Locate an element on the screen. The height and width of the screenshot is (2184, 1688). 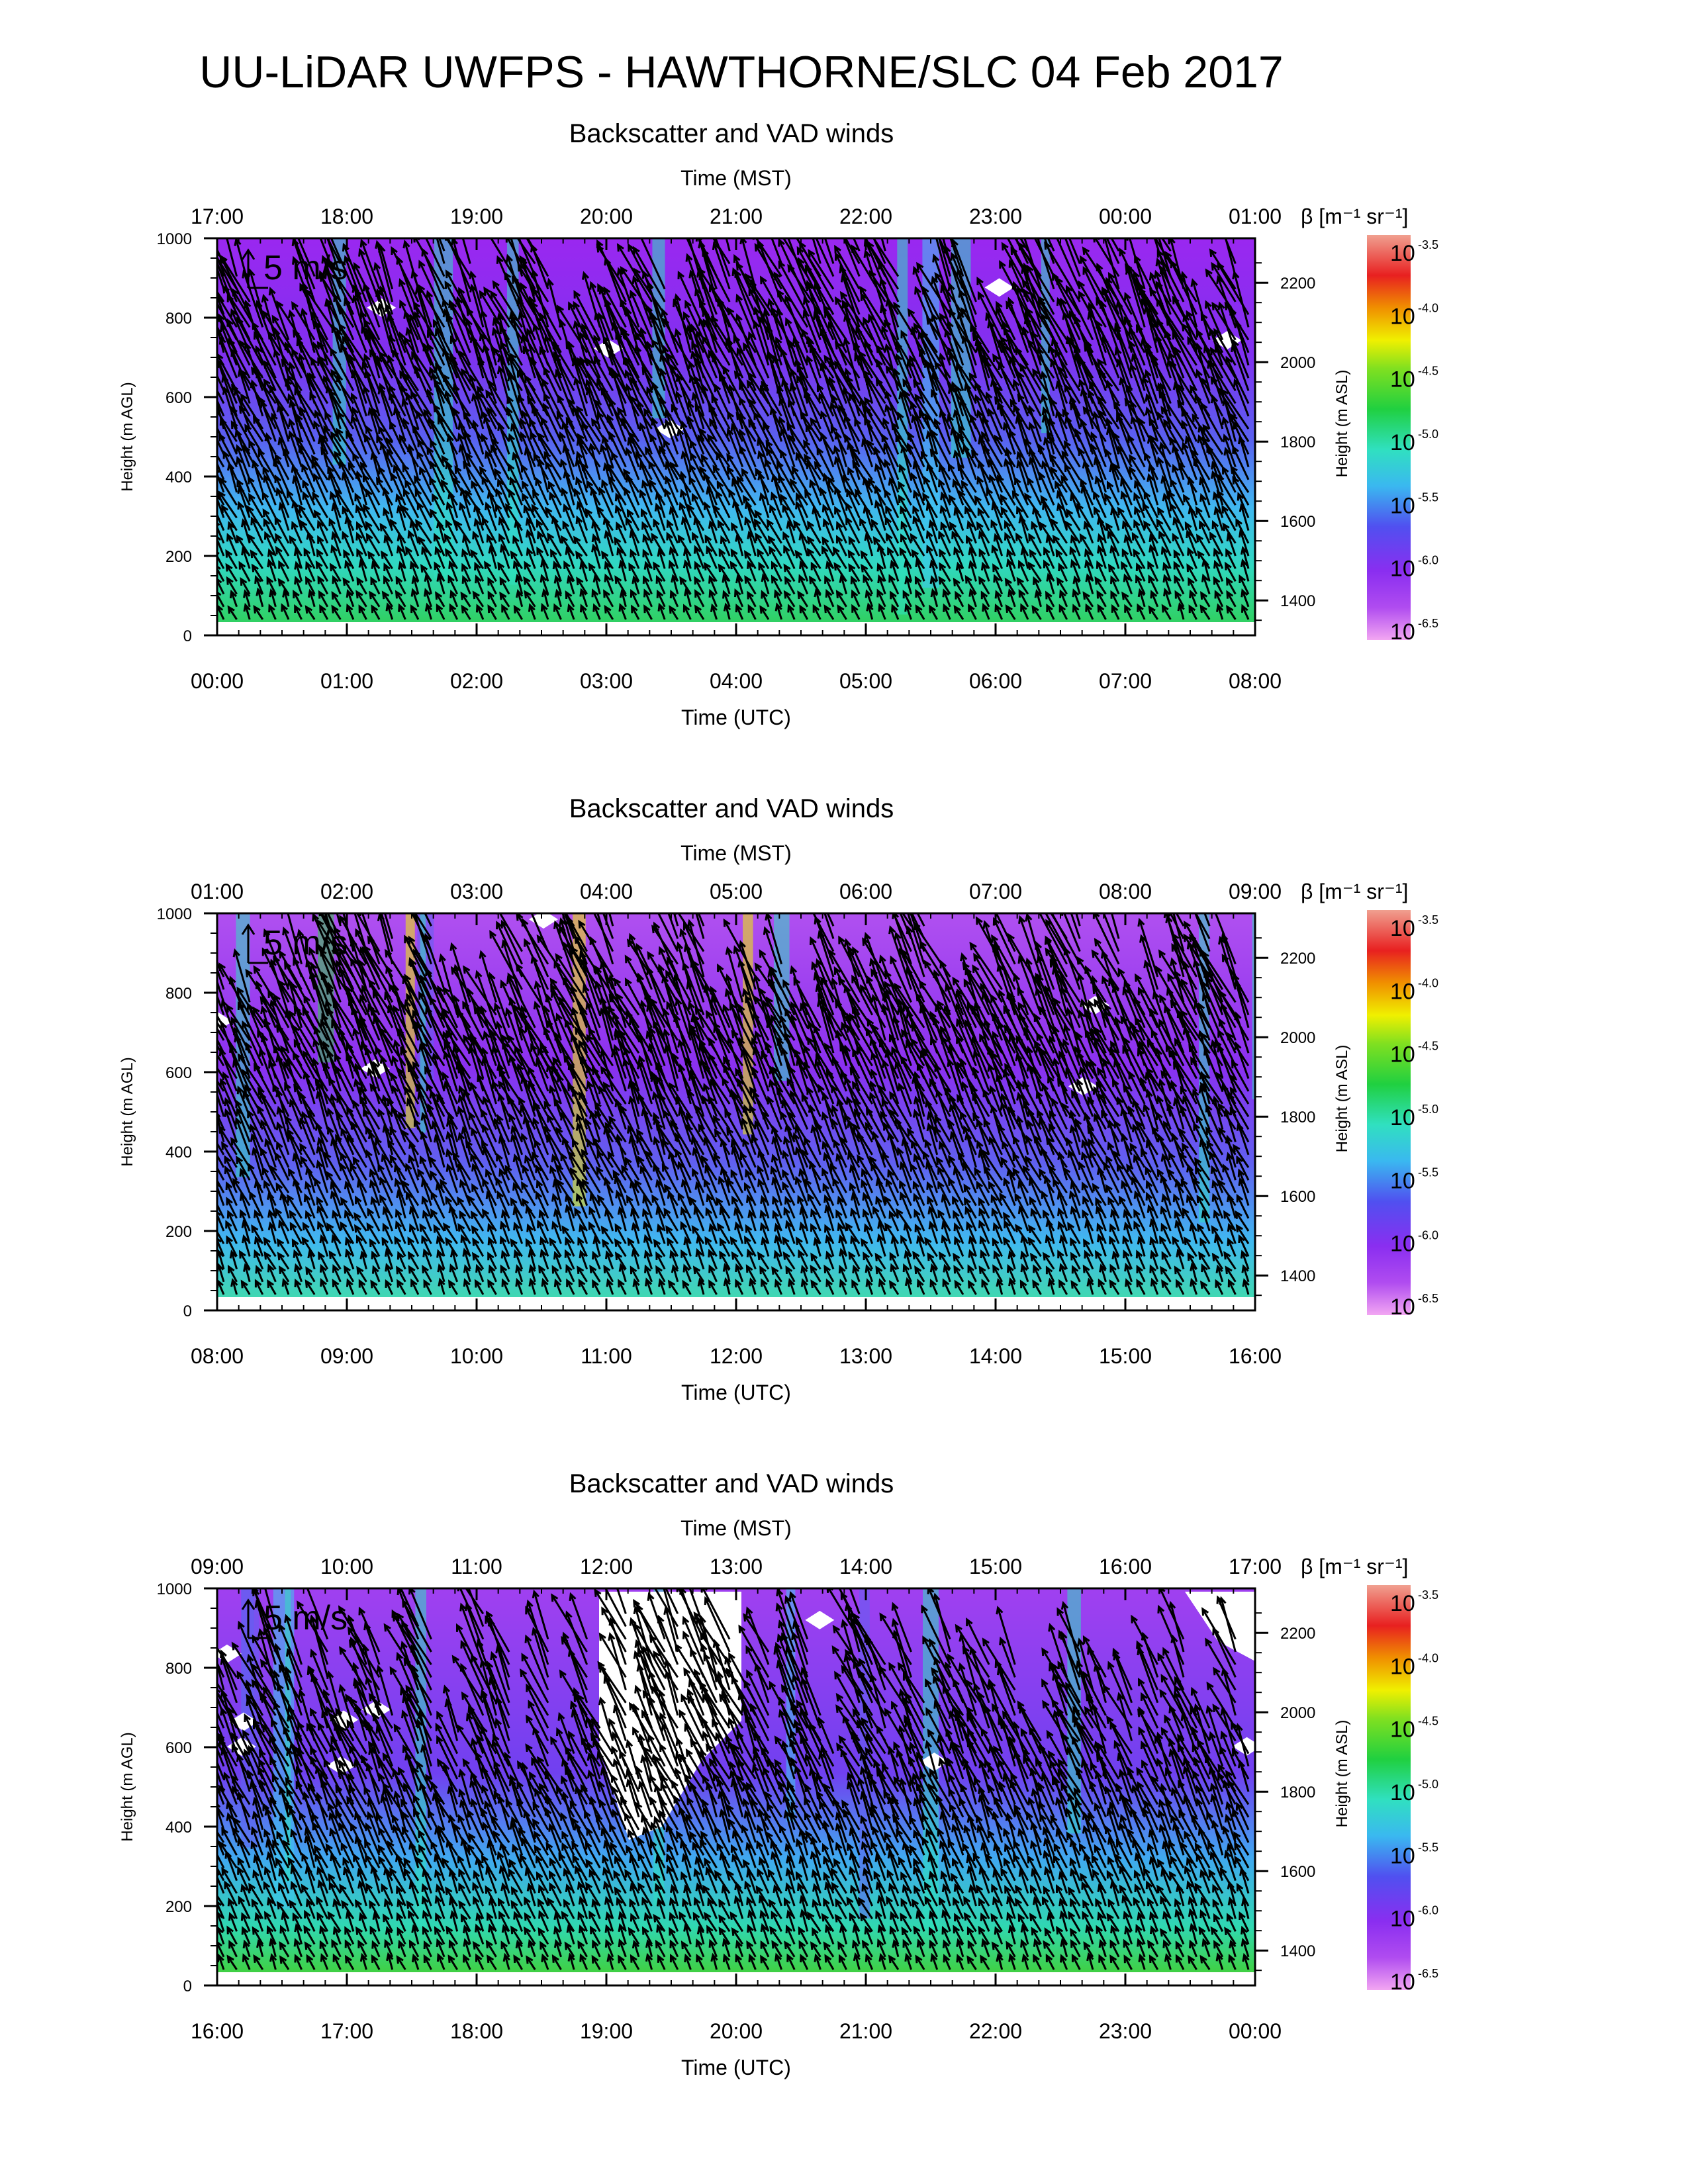
colorbar-tick-base: 10 is located at coordinates (1402, 1055).